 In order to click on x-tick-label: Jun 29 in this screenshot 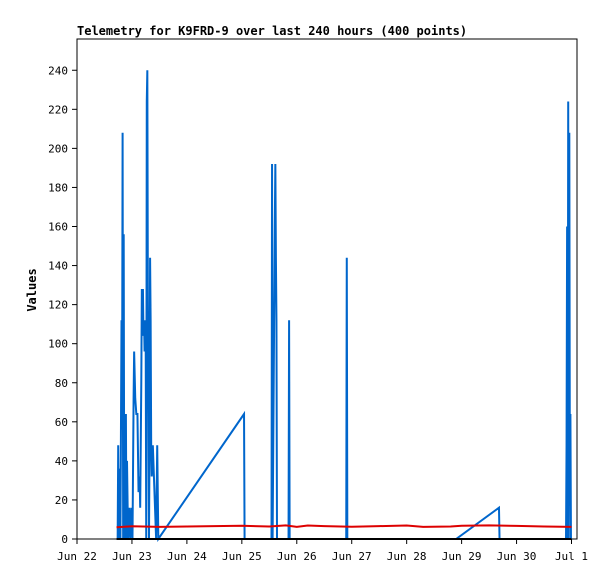, I will do `click(462, 556)`.